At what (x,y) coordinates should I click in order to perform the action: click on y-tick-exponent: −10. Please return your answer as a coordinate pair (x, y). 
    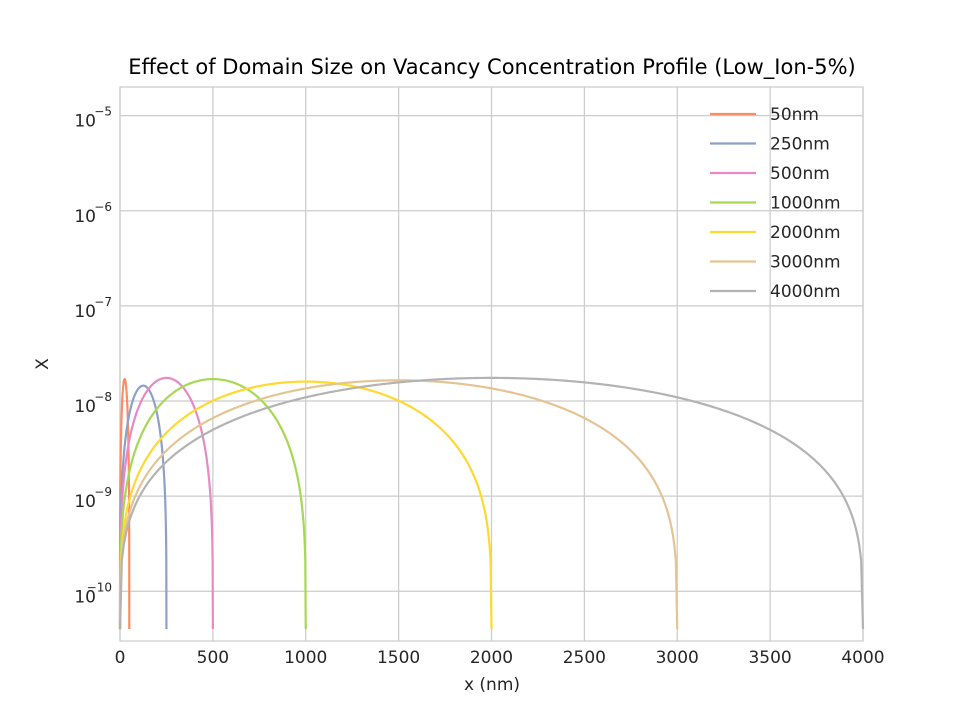
    Looking at the image, I should click on (99, 587).